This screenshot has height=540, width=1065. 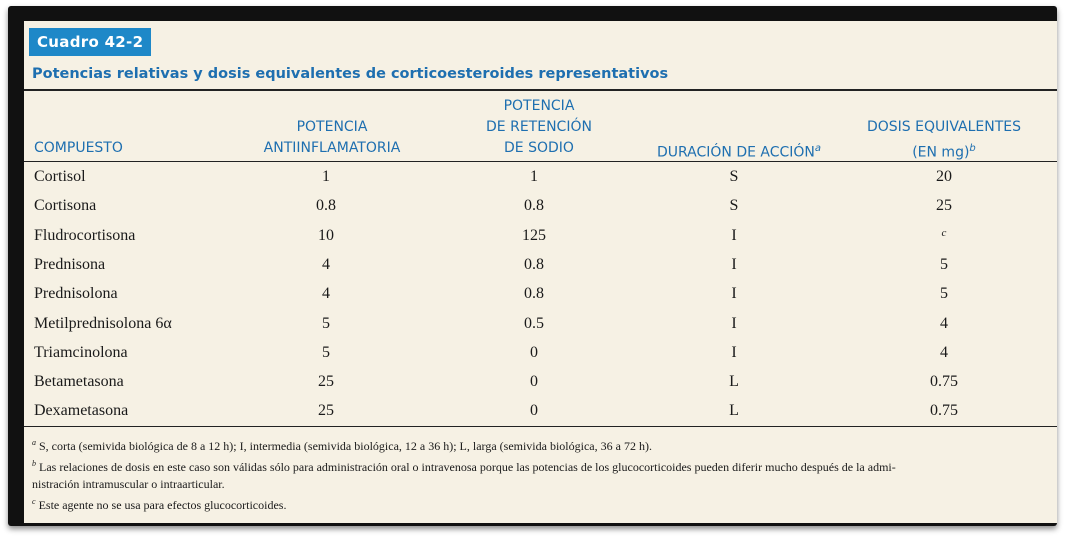 I want to click on header-sodium-potency: POTENCIA DE RETENCIÓN DE SODIO, so click(x=539, y=127).